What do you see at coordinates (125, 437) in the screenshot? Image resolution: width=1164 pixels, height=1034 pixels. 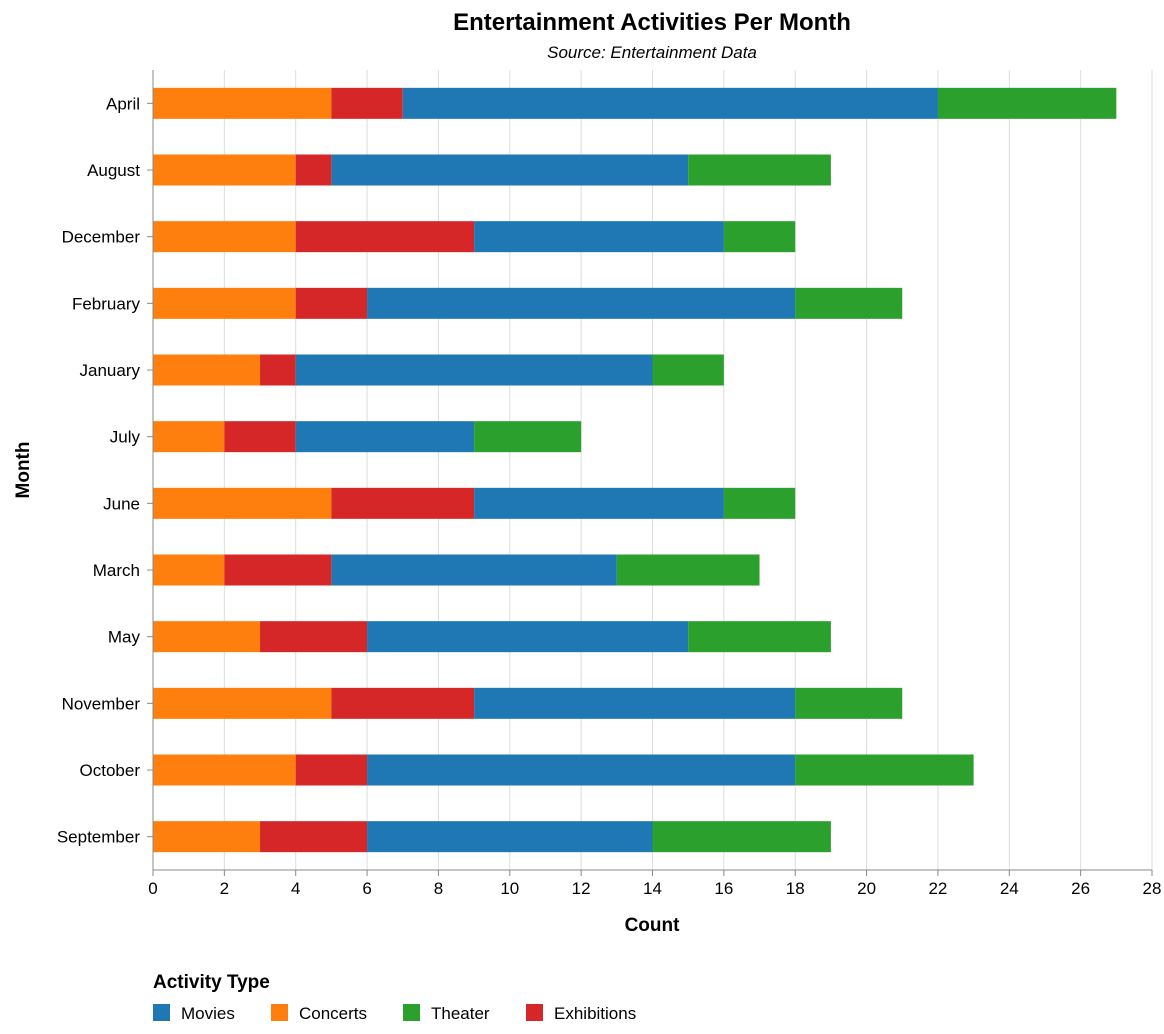 I see `y-tick-label: July` at bounding box center [125, 437].